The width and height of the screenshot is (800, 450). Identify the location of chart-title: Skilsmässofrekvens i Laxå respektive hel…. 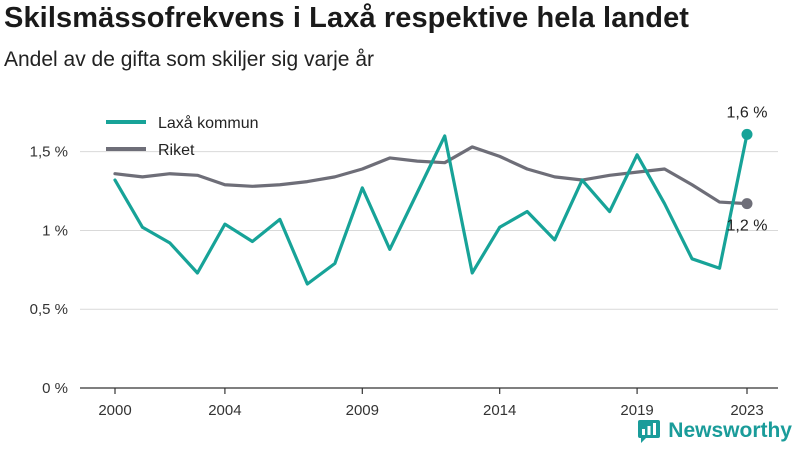
(347, 18).